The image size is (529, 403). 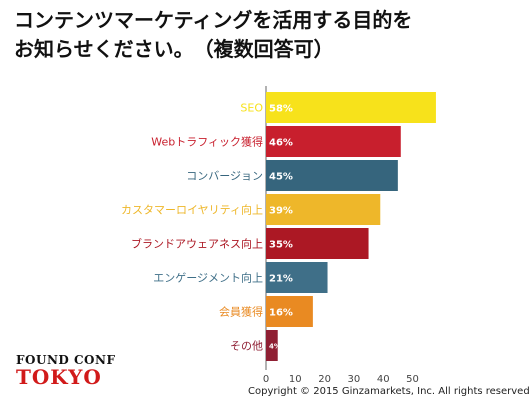 What do you see at coordinates (266, 379) in the screenshot?
I see `x-tick-label-1: 0` at bounding box center [266, 379].